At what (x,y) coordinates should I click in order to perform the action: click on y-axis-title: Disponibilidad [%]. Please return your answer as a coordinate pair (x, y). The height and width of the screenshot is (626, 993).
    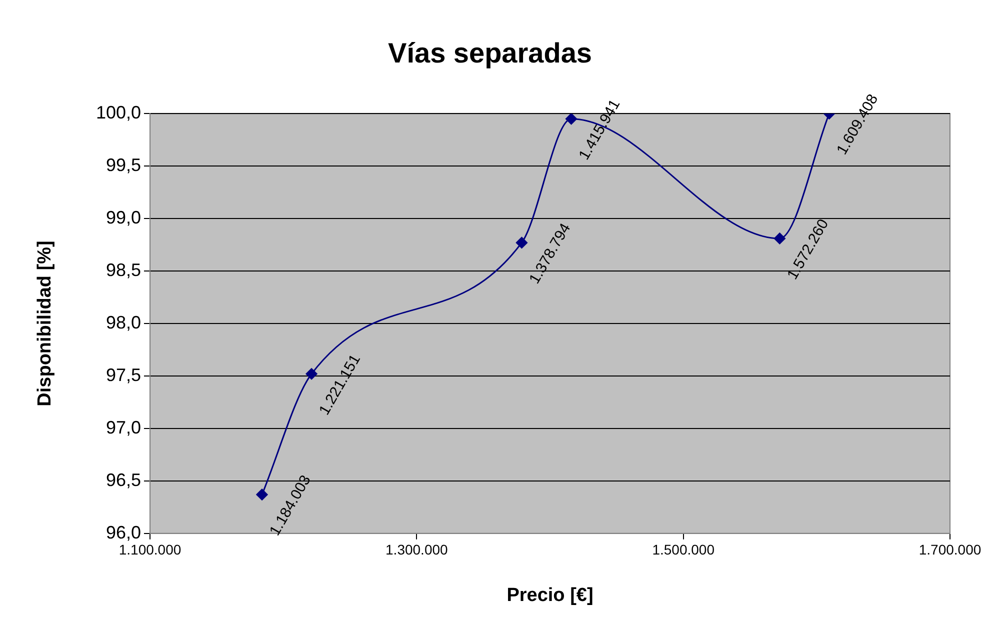
    Looking at the image, I should click on (45, 323).